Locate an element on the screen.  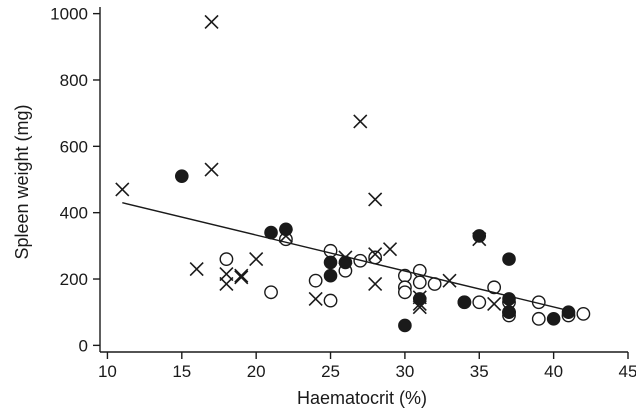
x-tick-label: 45 is located at coordinates (627, 371).